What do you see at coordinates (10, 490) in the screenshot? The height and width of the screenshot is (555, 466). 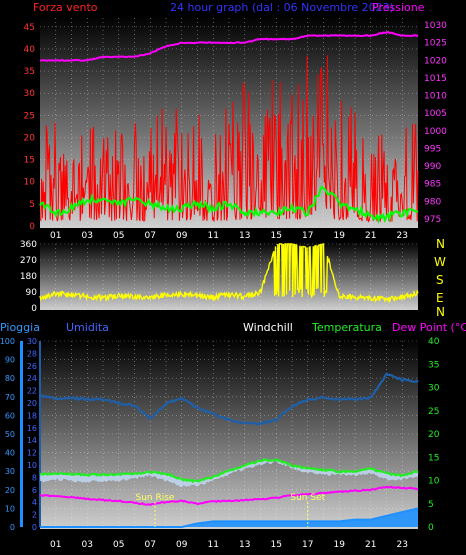 I see `rain-ytick-20: 20` at bounding box center [10, 490].